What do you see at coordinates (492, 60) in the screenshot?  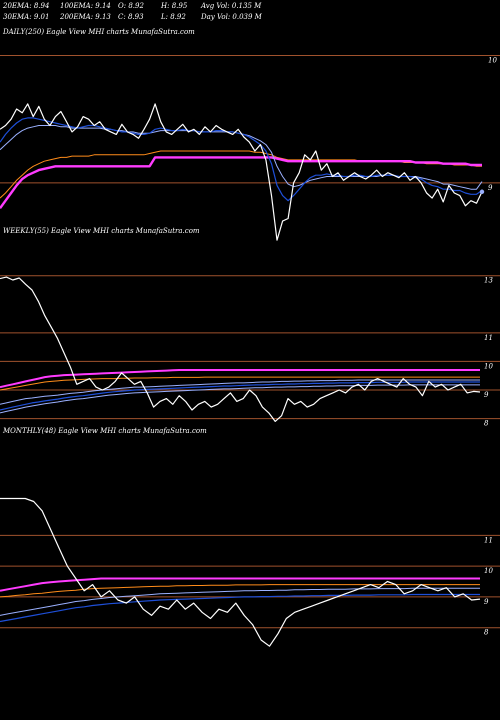 I see `daily-y-tick-label: 10` at bounding box center [492, 60].